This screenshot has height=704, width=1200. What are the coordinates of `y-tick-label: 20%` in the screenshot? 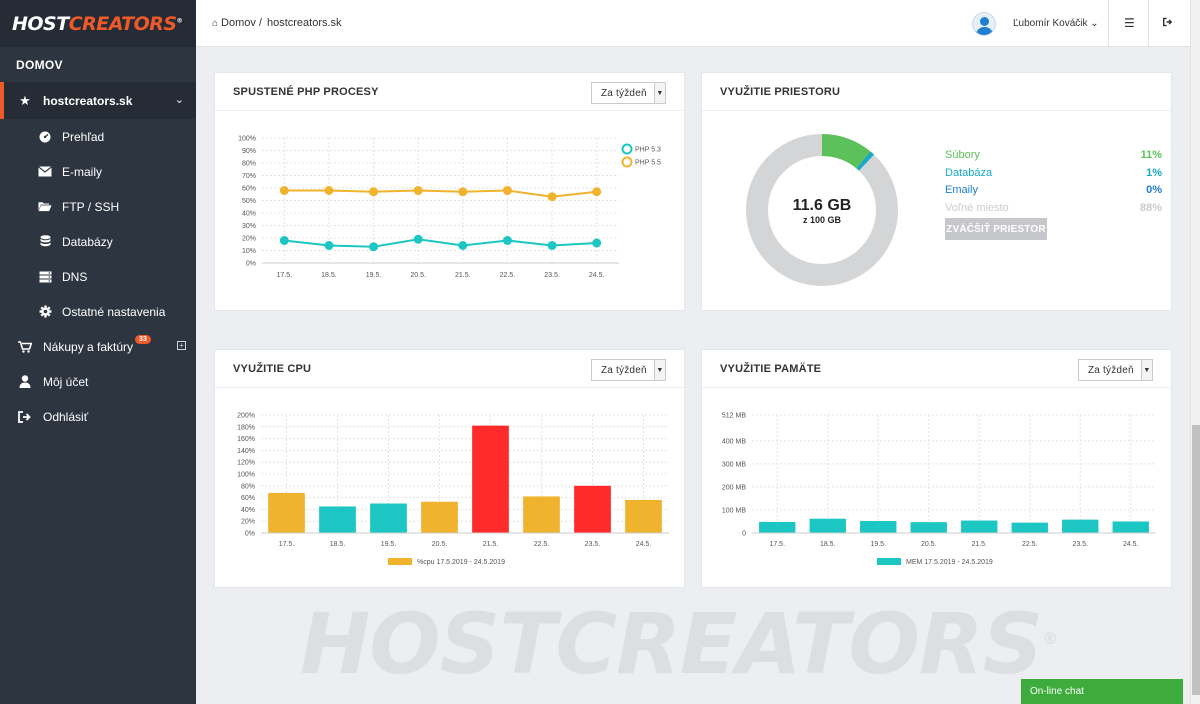 It's located at (249, 239).